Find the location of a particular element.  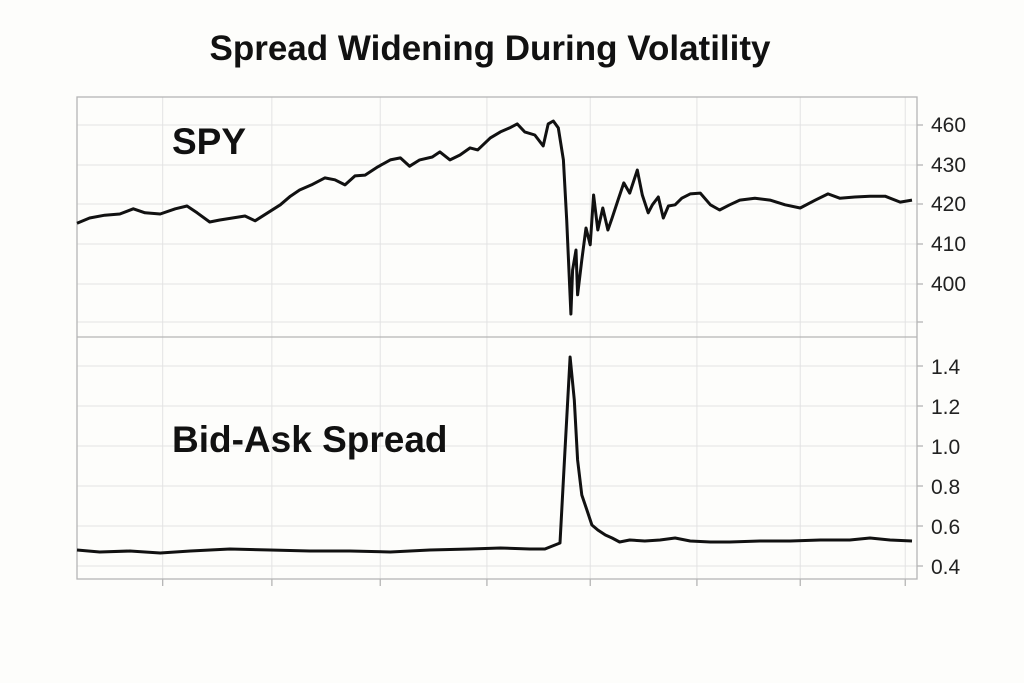

chart-title: Spread Widening During Volatility is located at coordinates (490, 48).